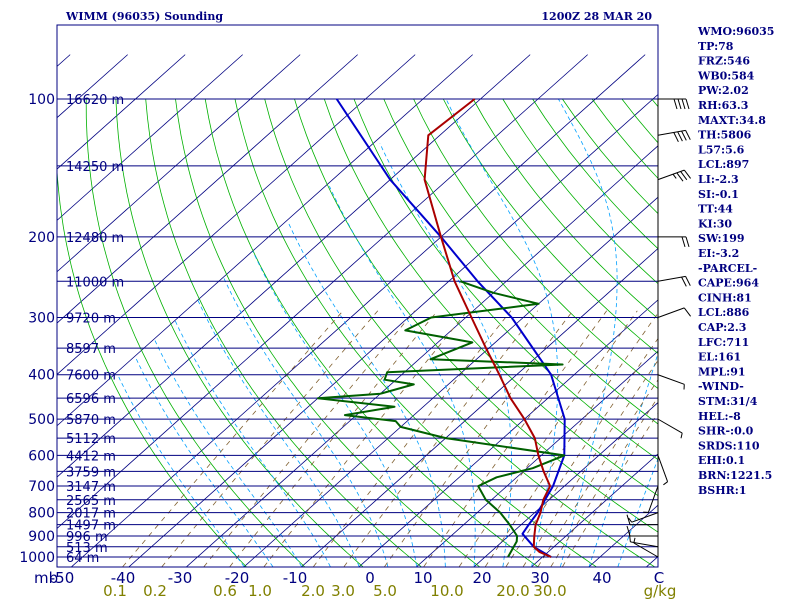 This screenshot has width=800, height=600. Describe the element at coordinates (549, 591) in the screenshot. I see `mixing-ratio-tick-label: 30.0` at that location.